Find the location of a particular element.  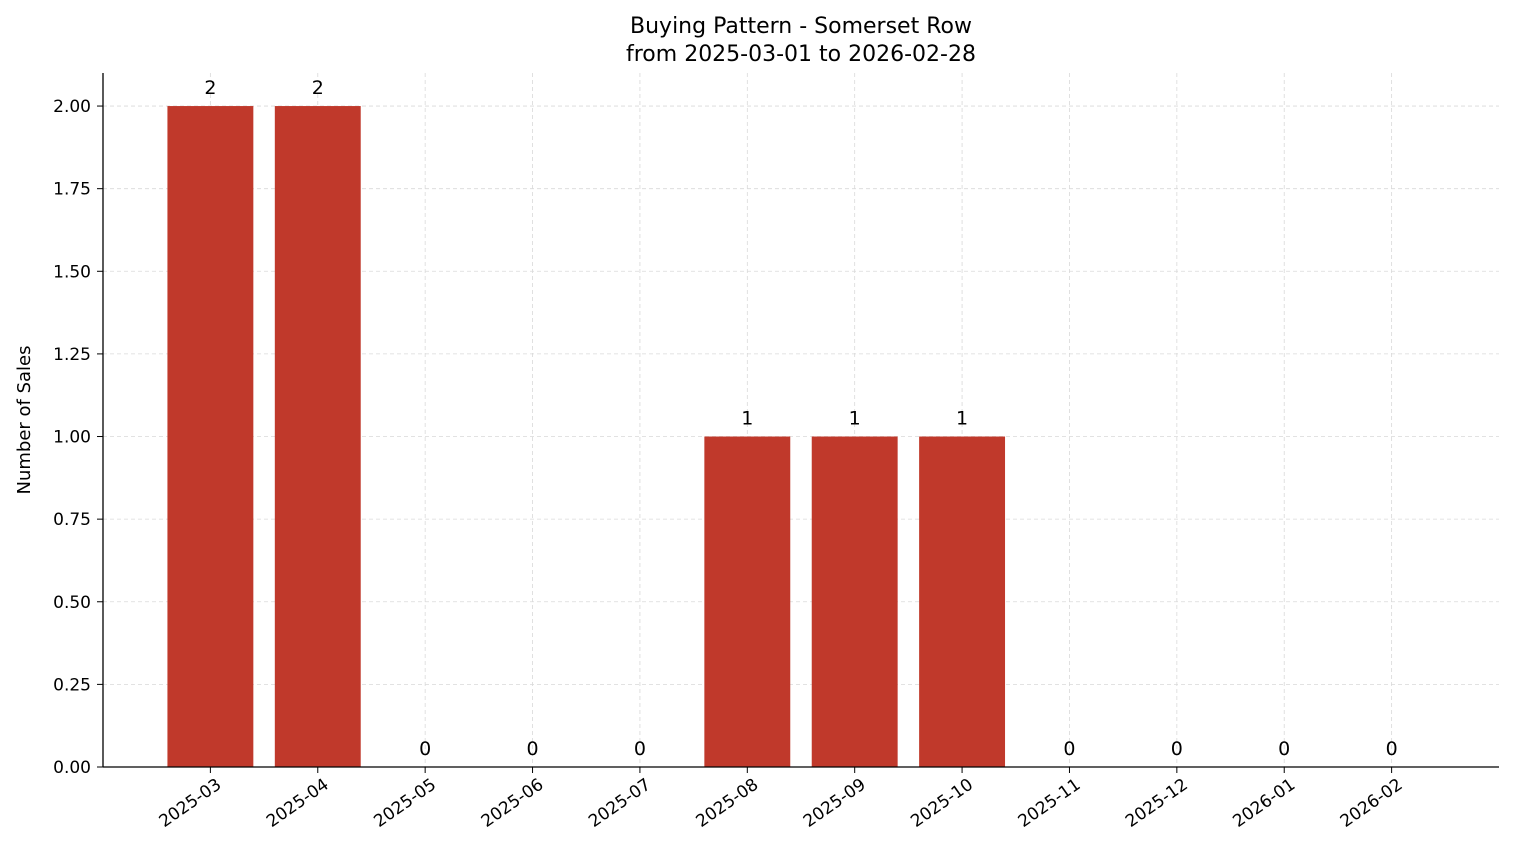

x-tick-label: 2026-02 is located at coordinates (1372, 803).